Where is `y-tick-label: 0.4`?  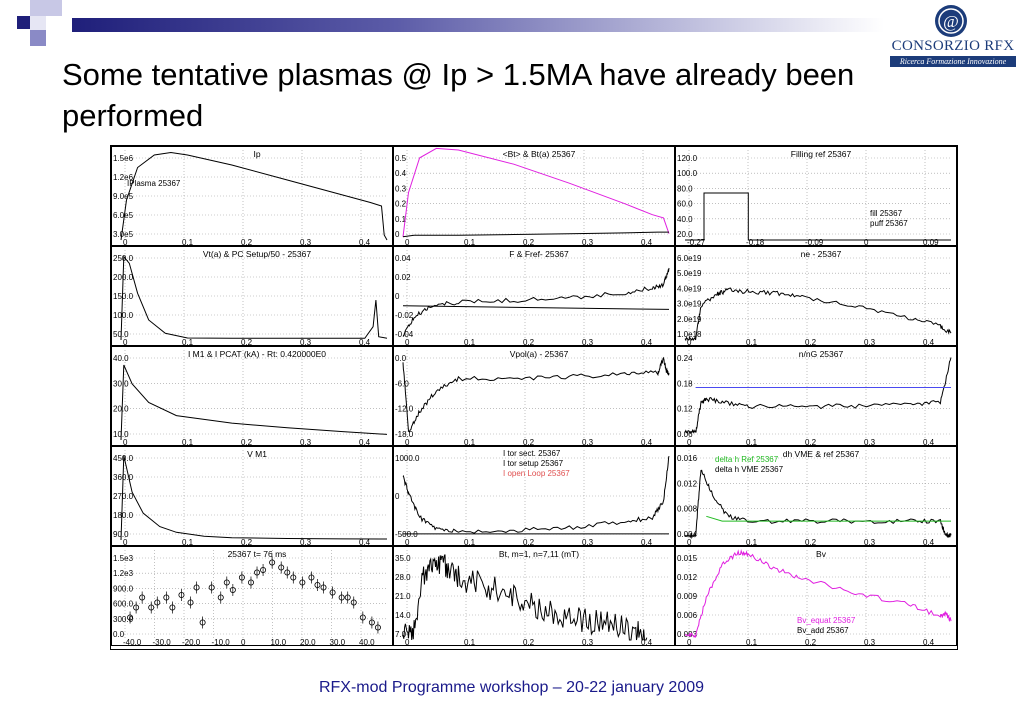 y-tick-label: 0.4 is located at coordinates (401, 173).